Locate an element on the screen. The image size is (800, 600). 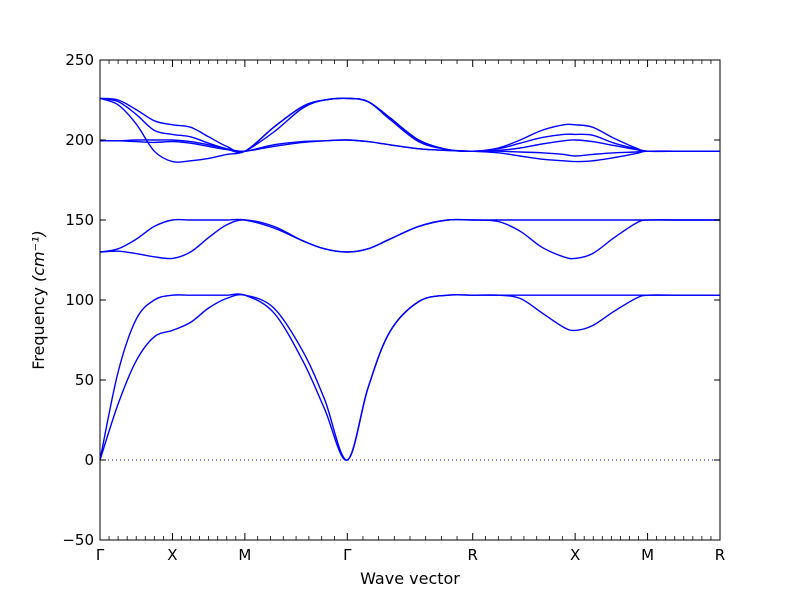
y-tick-label: 50 is located at coordinates (84, 380).